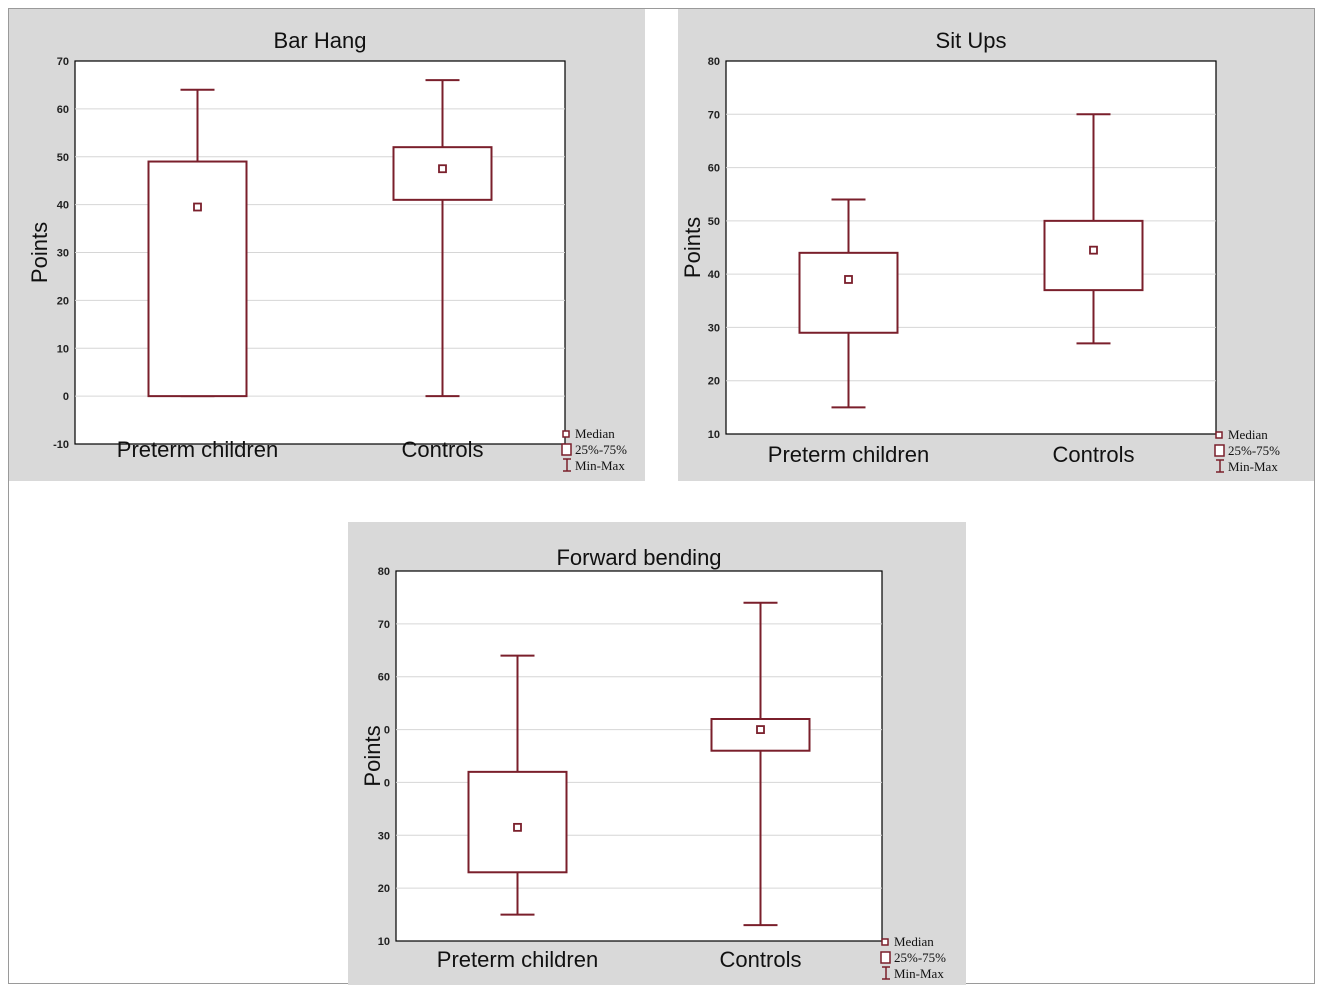 Image resolution: width=1319 pixels, height=986 pixels. I want to click on chart-title: Bar Hang, so click(320, 40).